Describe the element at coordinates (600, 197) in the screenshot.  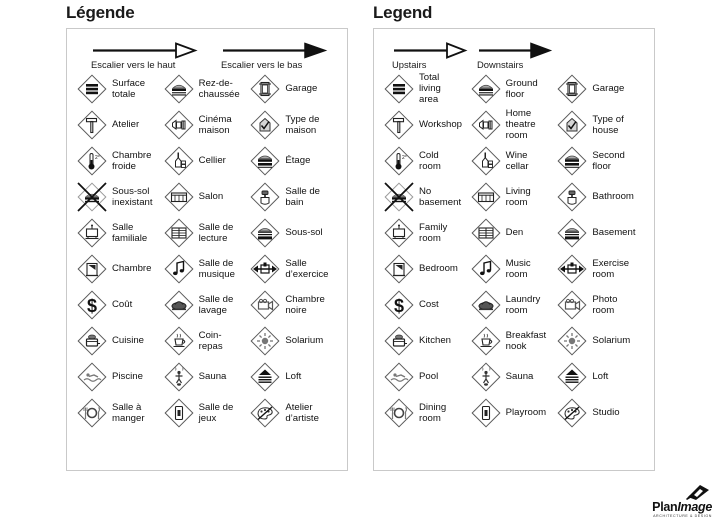
I see `legend-entry: Bathroom` at that location.